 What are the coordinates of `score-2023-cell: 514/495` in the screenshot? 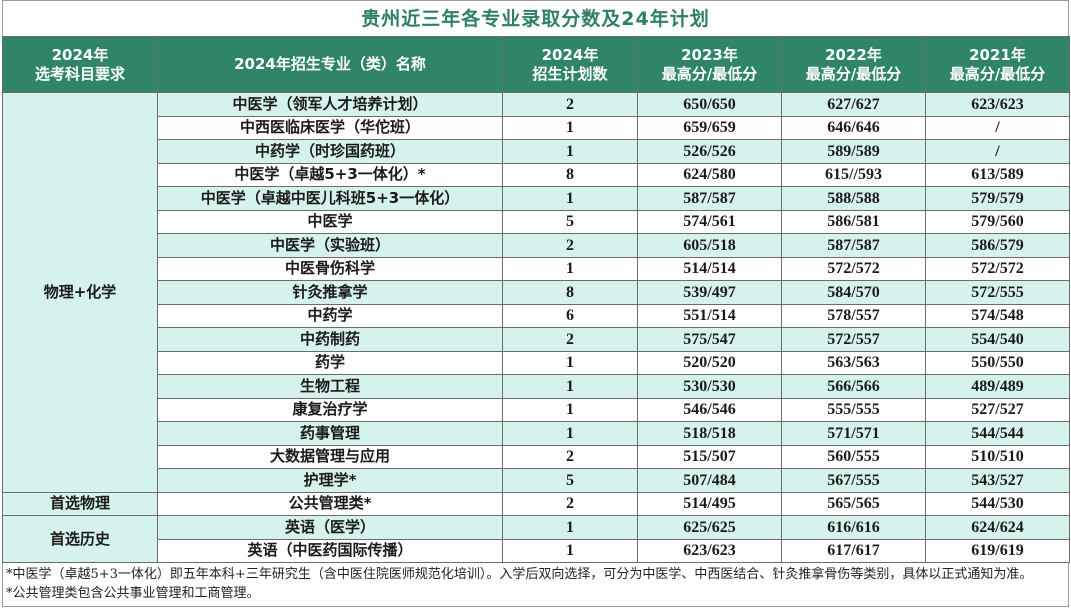 It's located at (709, 503).